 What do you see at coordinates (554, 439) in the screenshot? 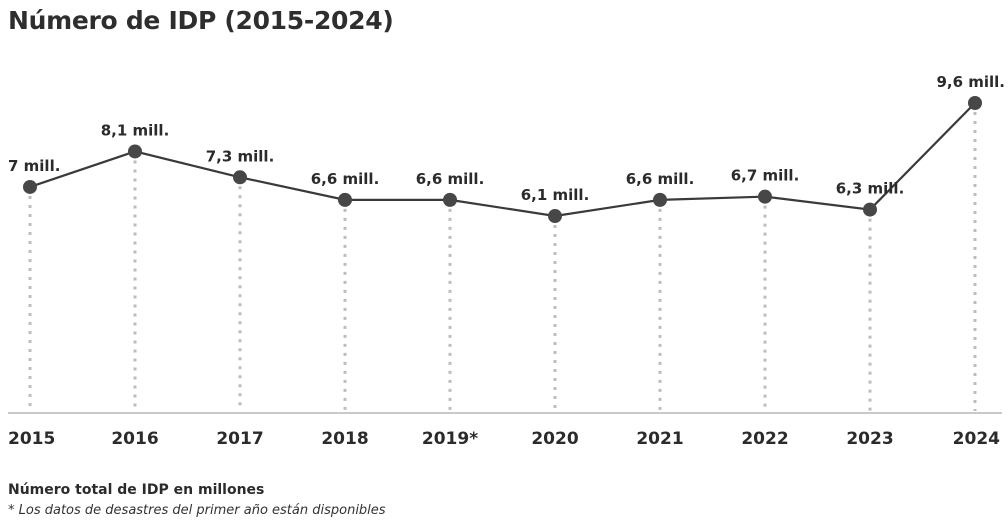
I see `x-tick-label-5: 2020` at bounding box center [554, 439].